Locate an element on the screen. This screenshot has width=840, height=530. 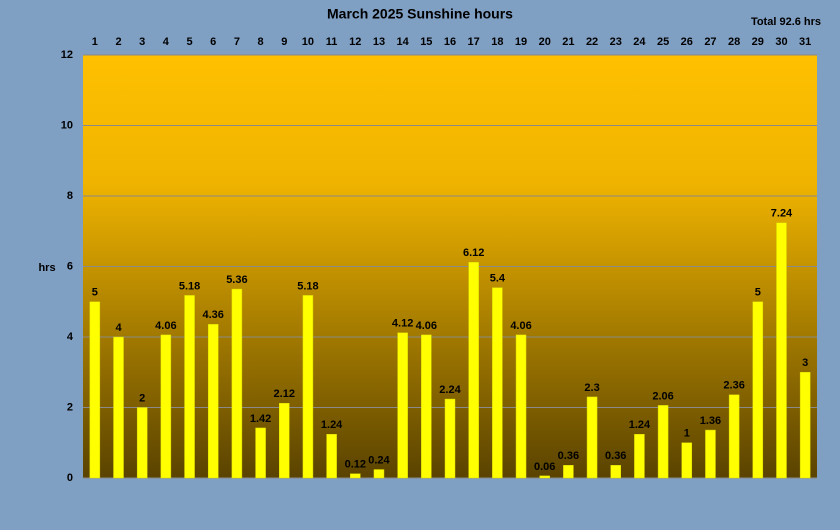
value-label: 2.3 is located at coordinates (591, 388).